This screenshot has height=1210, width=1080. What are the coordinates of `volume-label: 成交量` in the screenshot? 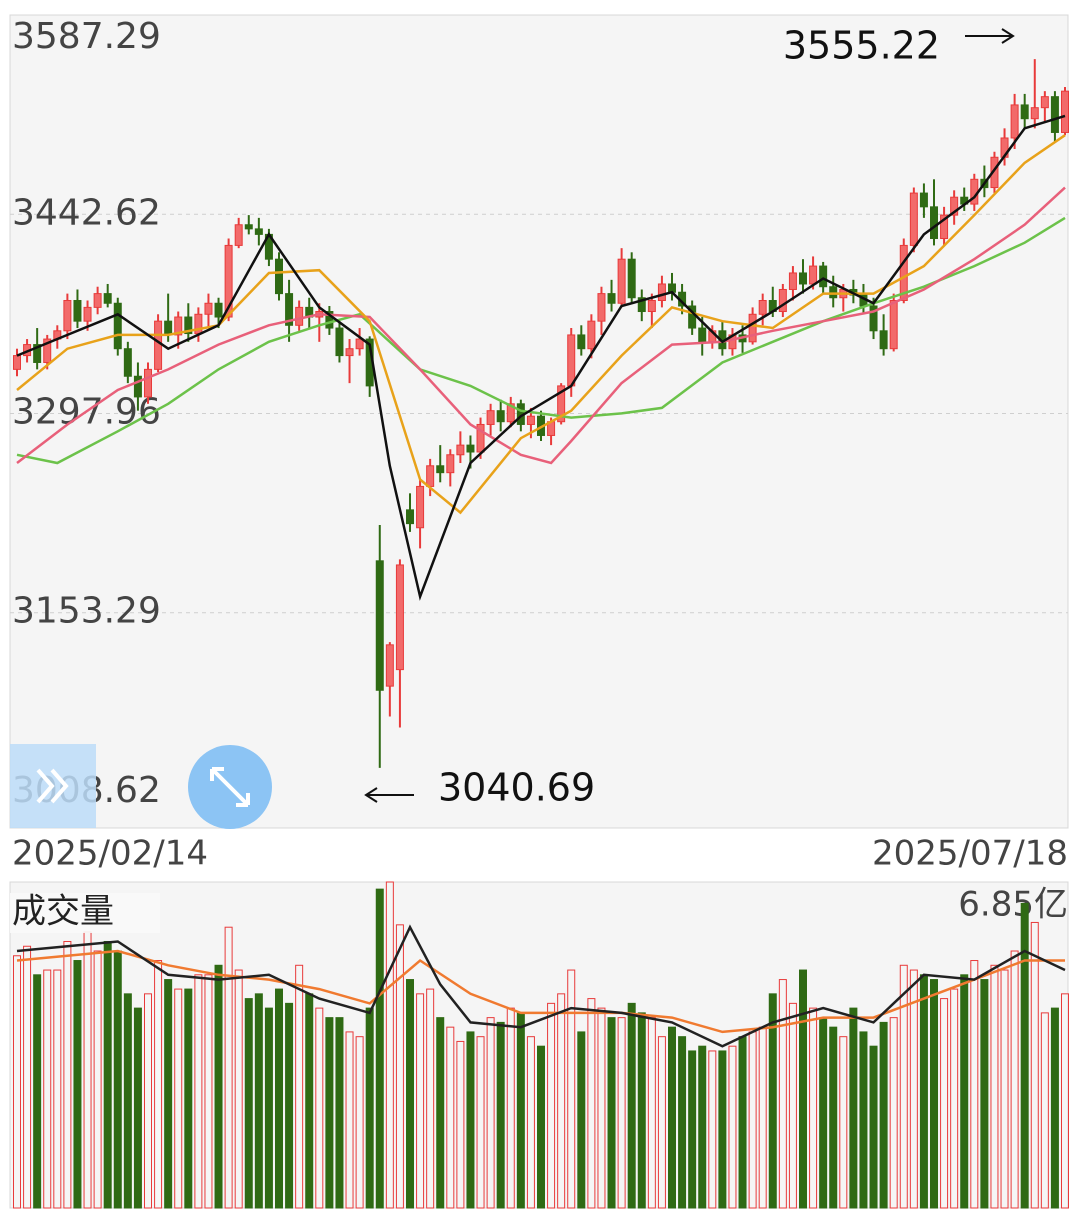 It's located at (63, 912).